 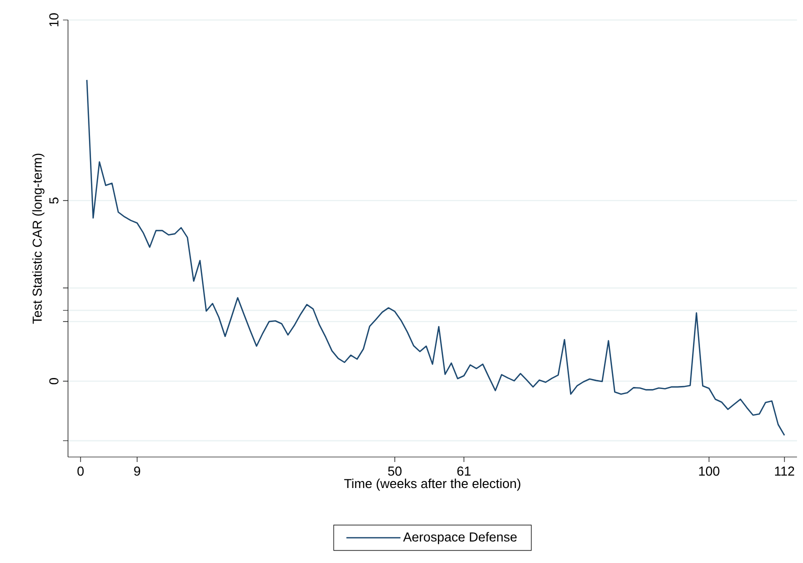 I want to click on x-axis-title: Time (weeks after the election), so click(x=432, y=484).